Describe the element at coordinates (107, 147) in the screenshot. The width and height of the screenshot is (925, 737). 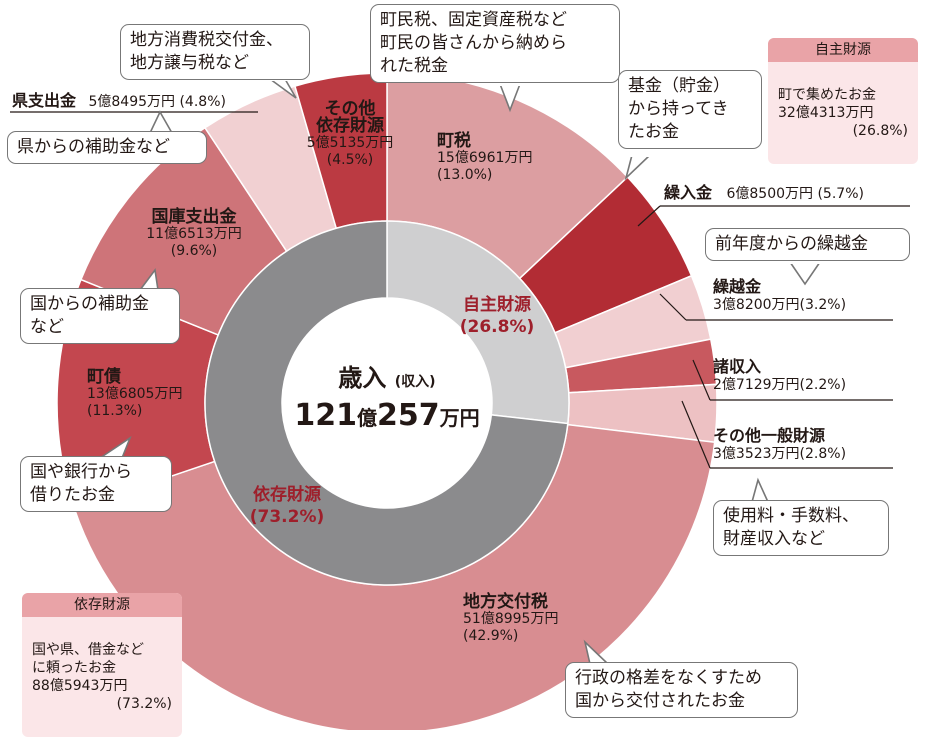
I see `note-prefectural: 県からの補助金など` at that location.